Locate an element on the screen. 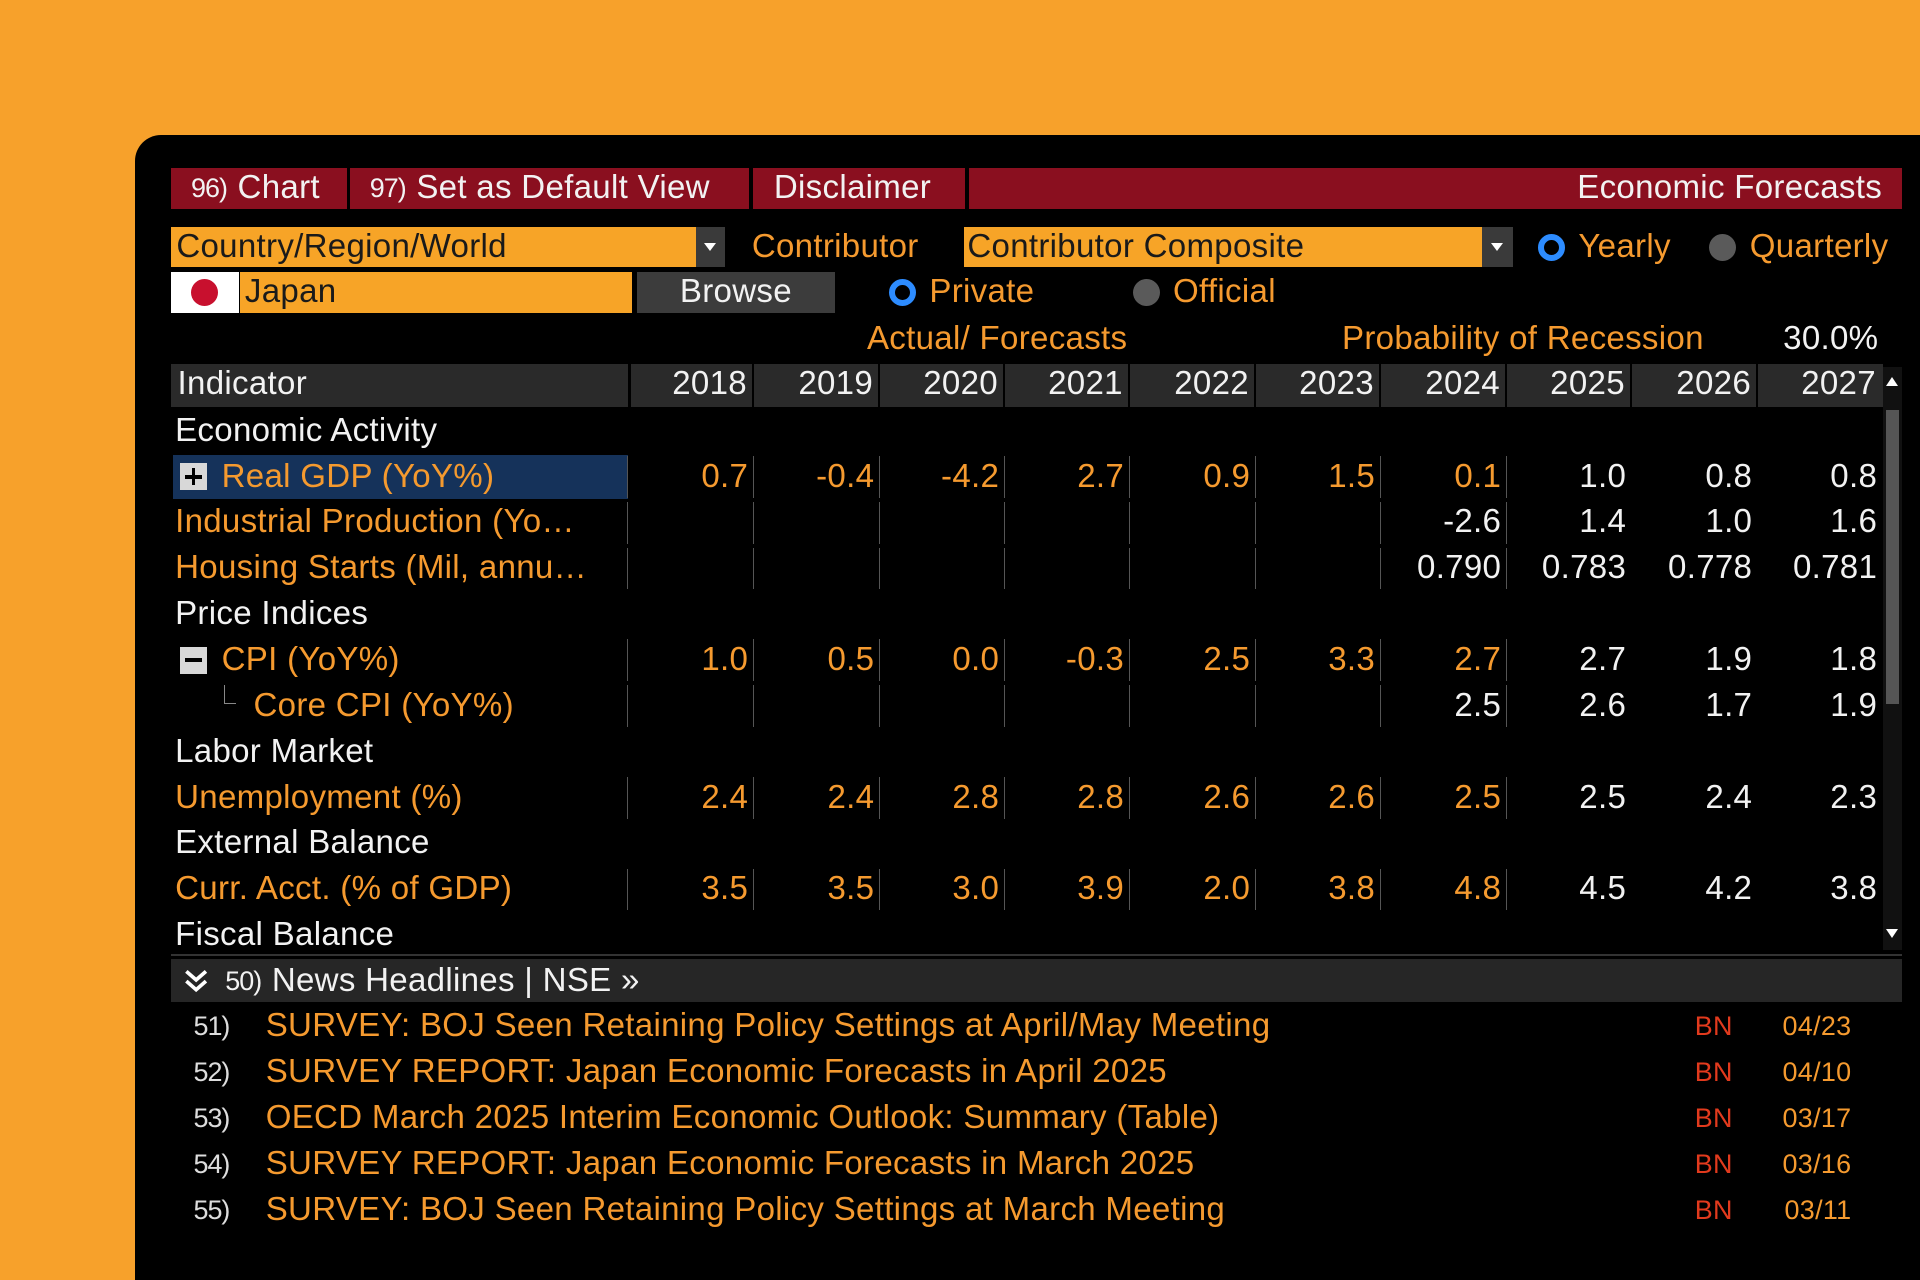 This screenshot has height=1280, width=1920. news-date: 04/23 is located at coordinates (1817, 1025).